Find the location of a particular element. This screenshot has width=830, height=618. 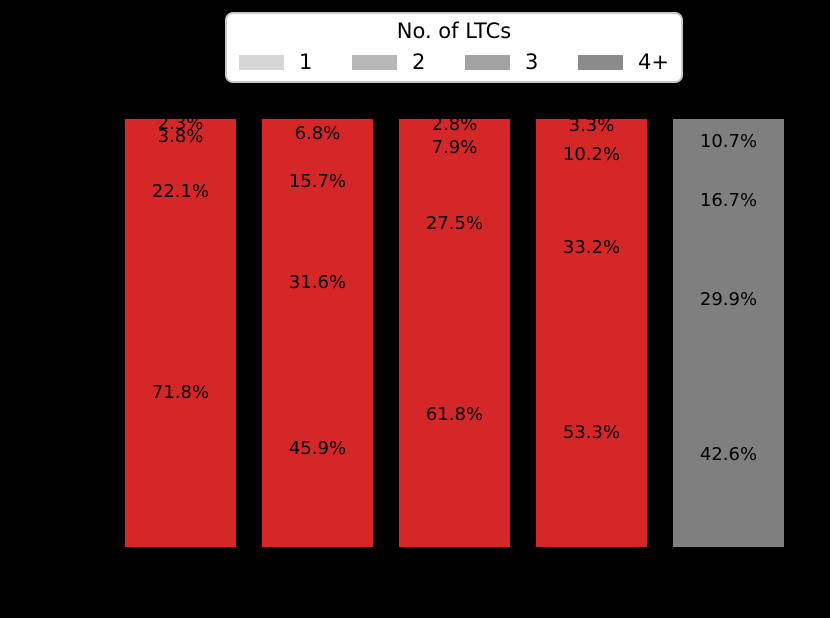

stacked-bar-5: 10.7% 16.7% 29.9% 42.6% is located at coordinates (728, 333).